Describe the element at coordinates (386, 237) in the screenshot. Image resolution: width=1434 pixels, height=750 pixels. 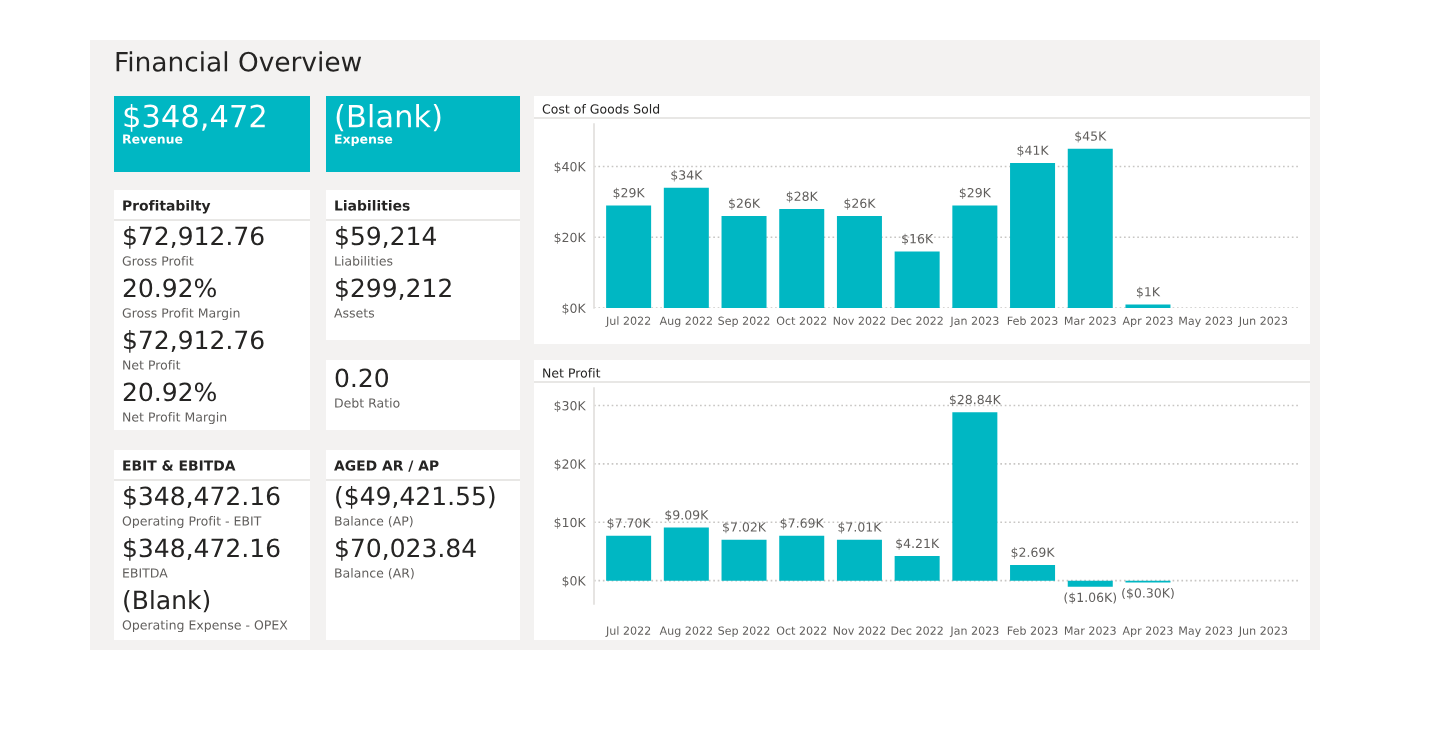
I see `text: $59,214` at that location.